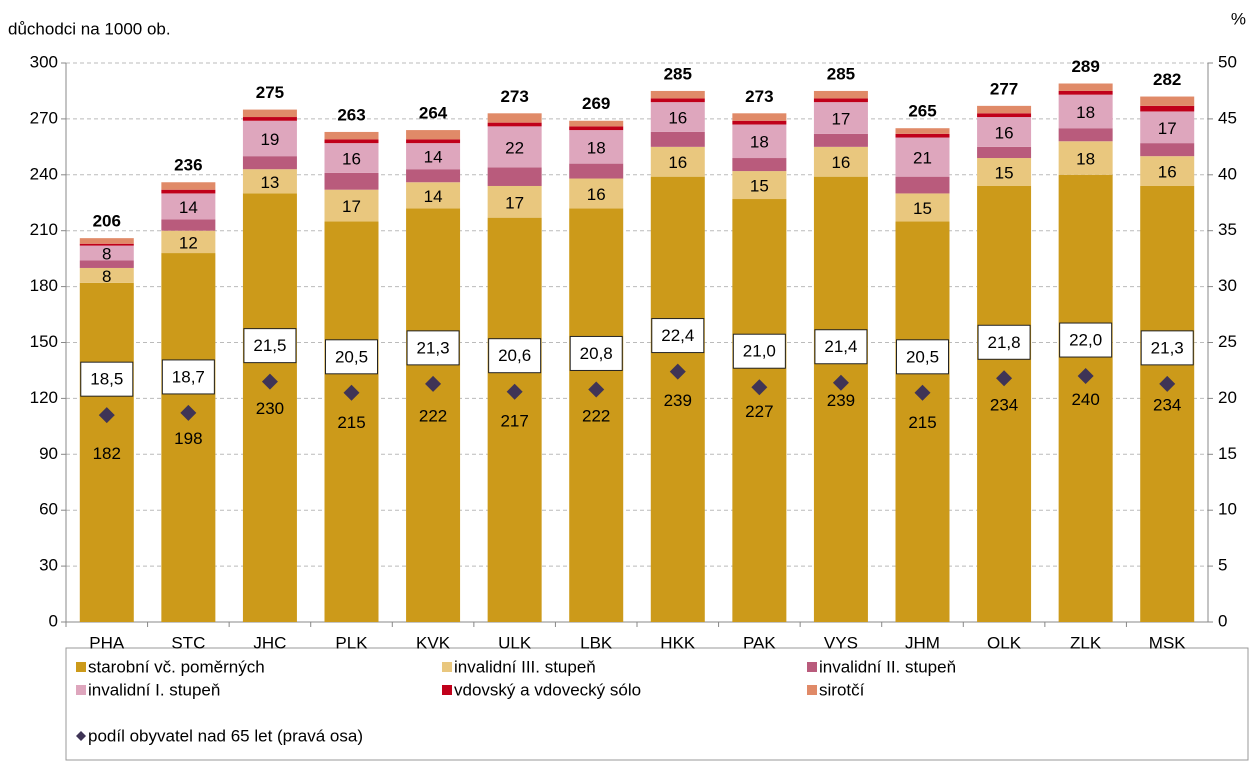  What do you see at coordinates (678, 642) in the screenshot?
I see `x-tick-label: HKK` at bounding box center [678, 642].